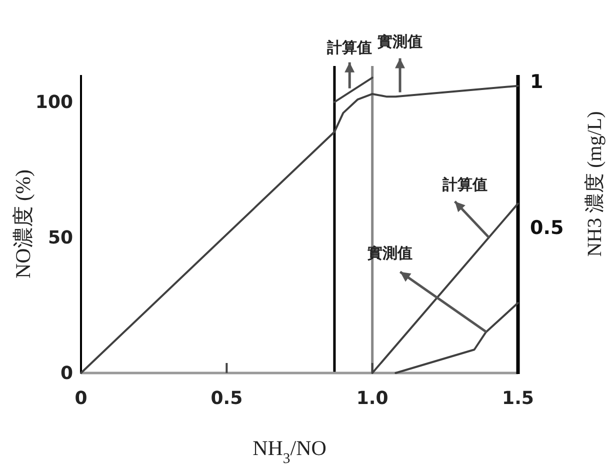  Describe the element at coordinates (547, 227) in the screenshot. I see `y2-tick-label: 0.5` at that location.